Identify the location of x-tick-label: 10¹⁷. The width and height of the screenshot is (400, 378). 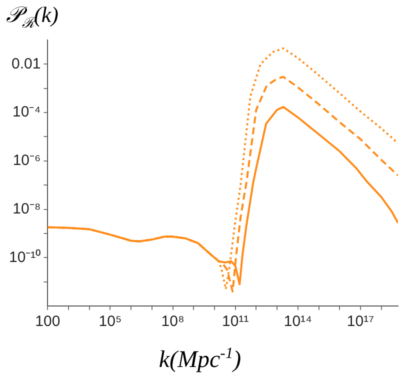
(360, 321).